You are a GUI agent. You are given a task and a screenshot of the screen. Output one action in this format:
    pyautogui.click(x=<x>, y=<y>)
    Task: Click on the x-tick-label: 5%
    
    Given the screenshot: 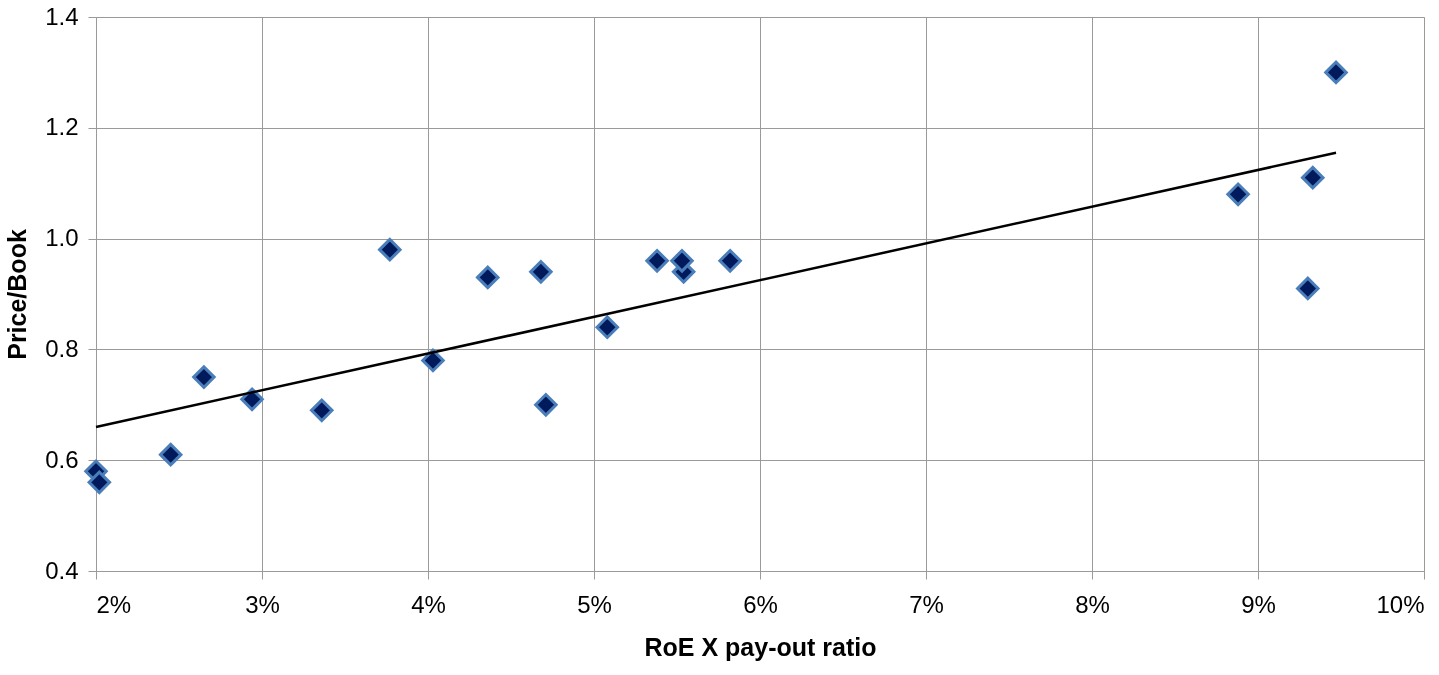 What is the action you would take?
    pyautogui.click(x=594, y=604)
    